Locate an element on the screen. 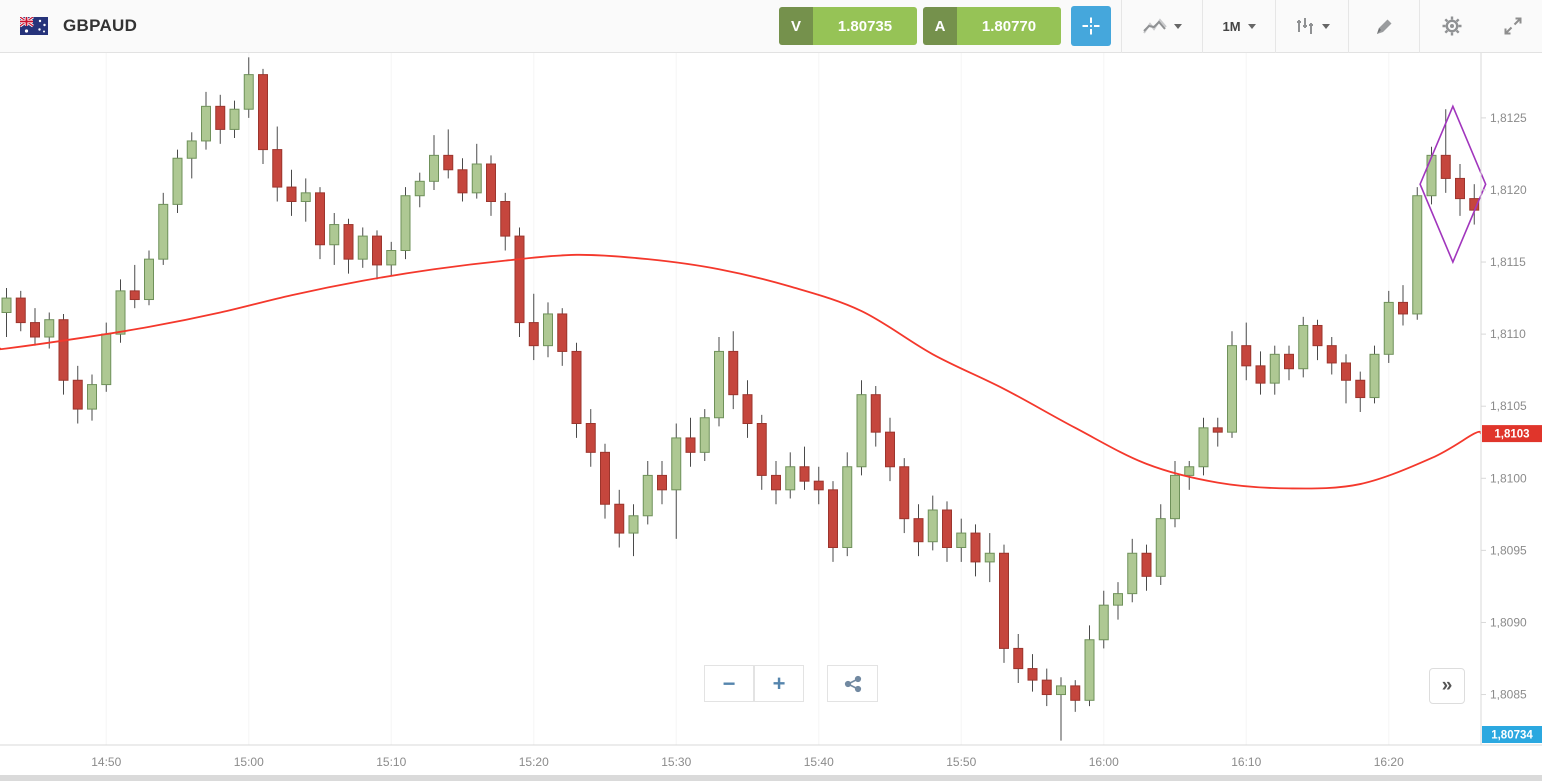 This screenshot has height=781, width=1542. buy-price: 1.80770 is located at coordinates (1009, 26).